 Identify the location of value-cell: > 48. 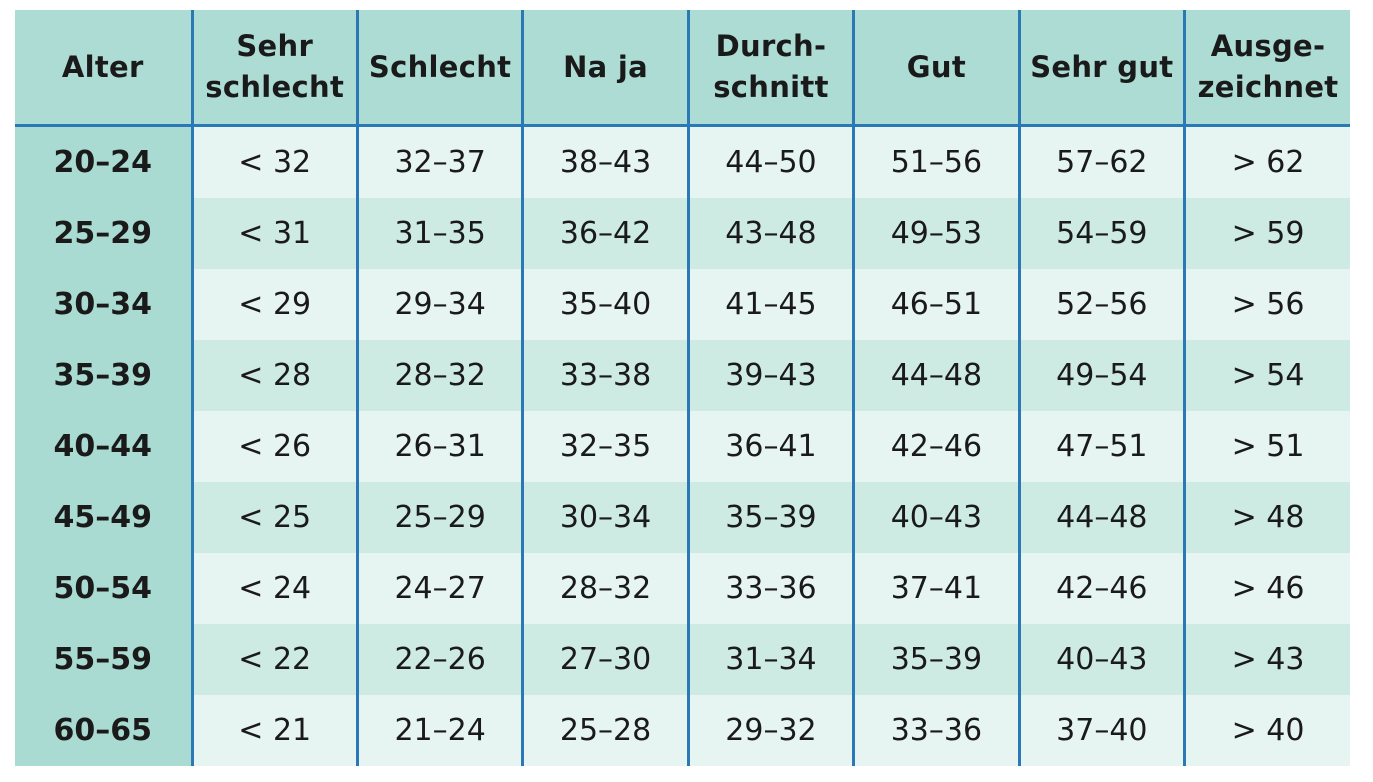
(1266, 517).